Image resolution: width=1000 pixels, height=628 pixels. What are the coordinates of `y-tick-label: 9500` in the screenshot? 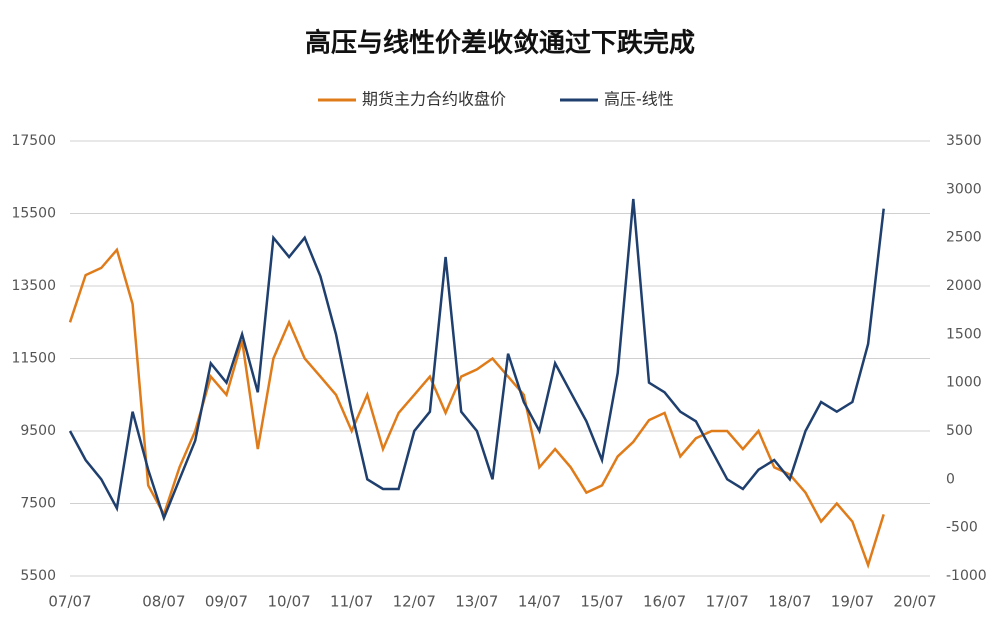 It's located at (38, 431).